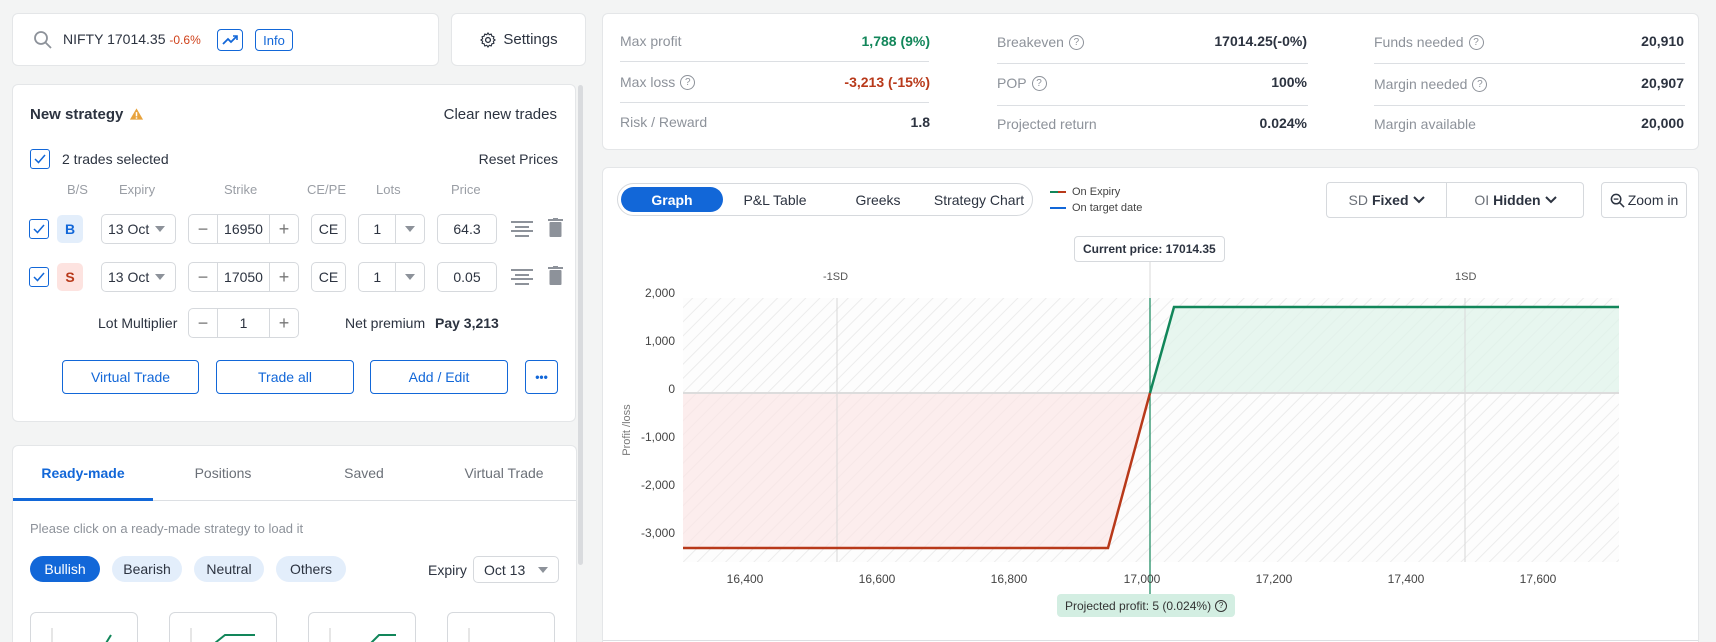 The width and height of the screenshot is (1716, 642). Describe the element at coordinates (83, 39) in the screenshot. I see `symbol-name: NIFTY` at that location.